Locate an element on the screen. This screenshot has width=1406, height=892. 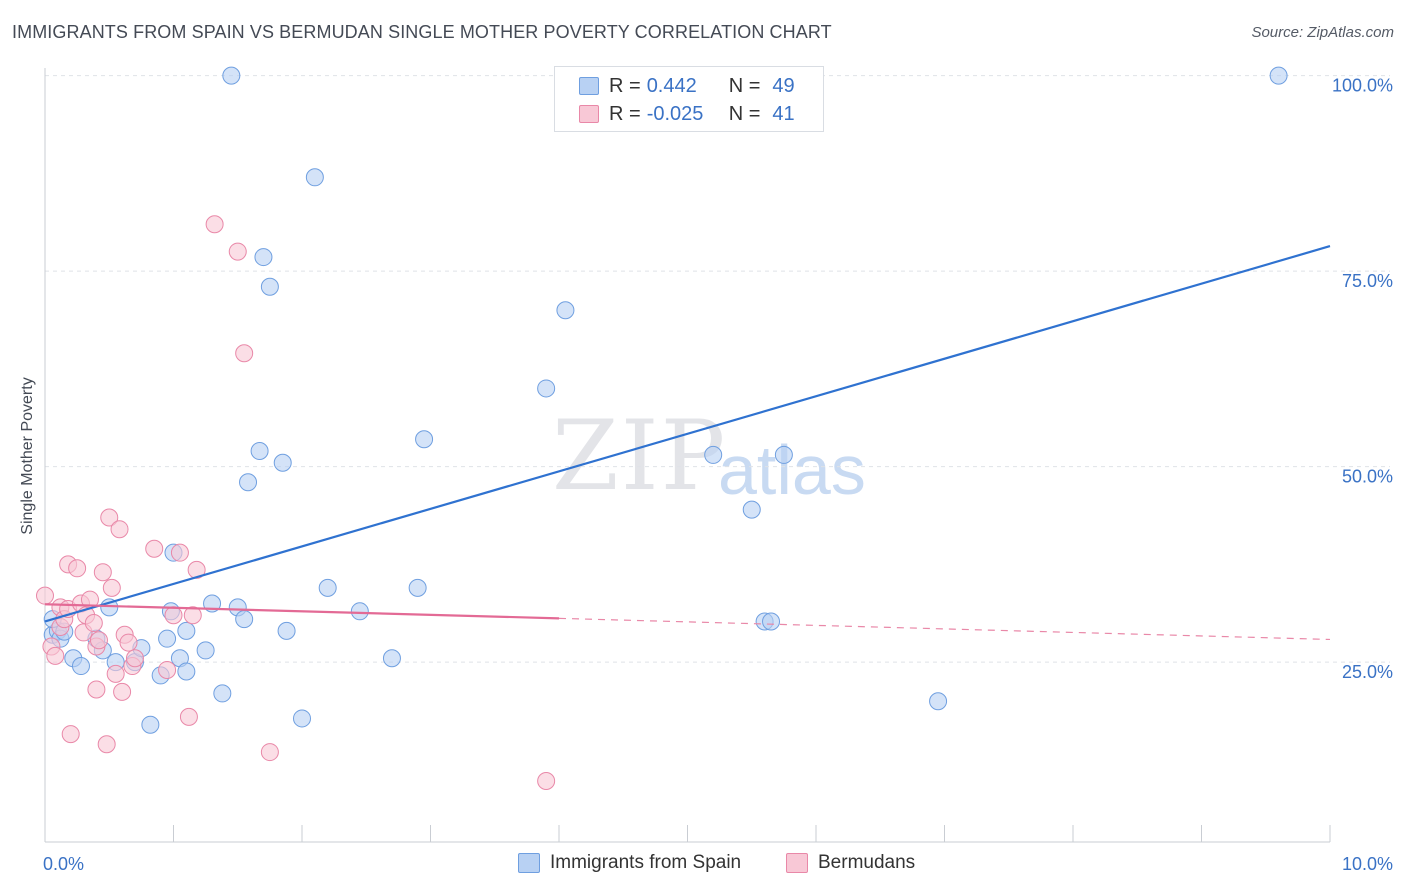
legend-swatch-bermudans is located at coordinates (589, 114).